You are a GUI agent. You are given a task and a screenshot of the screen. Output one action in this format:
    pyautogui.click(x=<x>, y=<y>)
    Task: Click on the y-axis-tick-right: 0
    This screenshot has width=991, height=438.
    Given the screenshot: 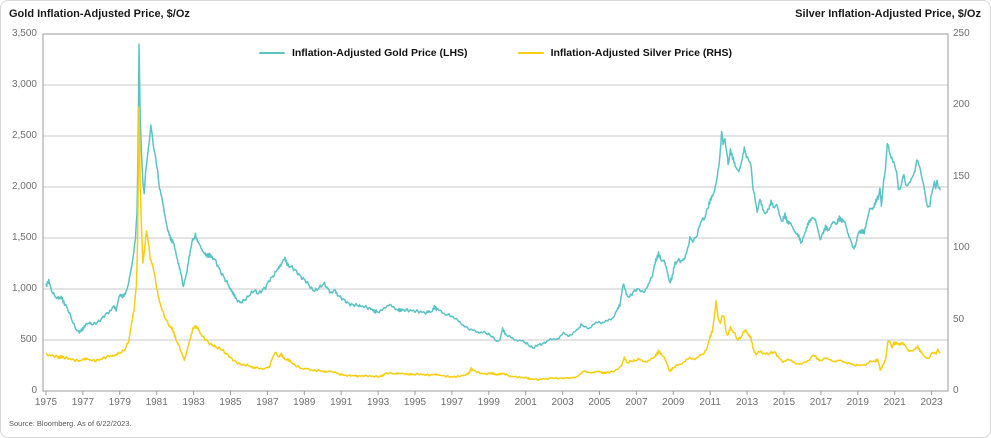 What is the action you would take?
    pyautogui.click(x=956, y=390)
    